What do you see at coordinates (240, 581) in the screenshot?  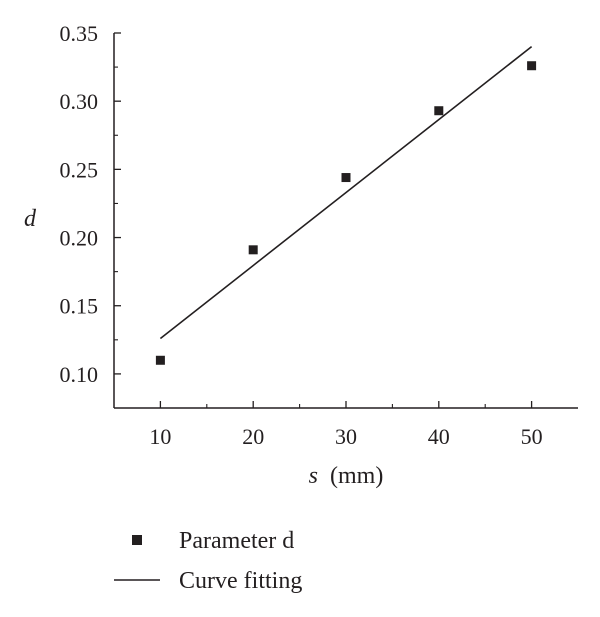 I see `legend-label-curve-fitting: Curve fitting` at bounding box center [240, 581].